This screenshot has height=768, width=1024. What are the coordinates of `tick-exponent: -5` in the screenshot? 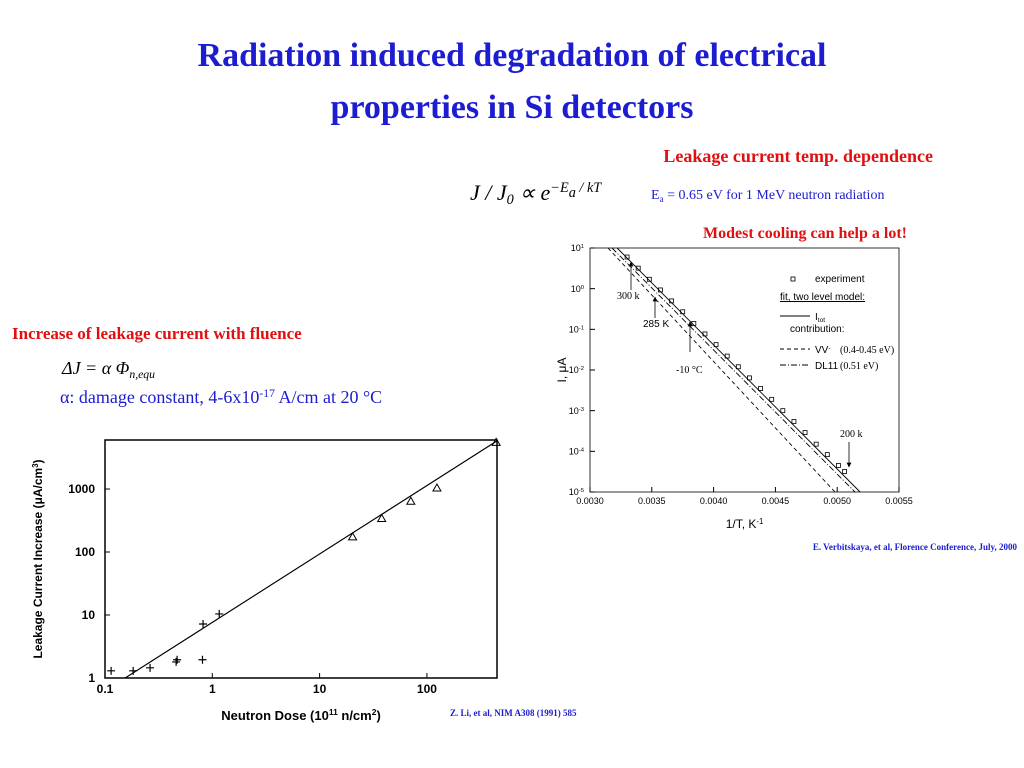 It's located at (581, 491).